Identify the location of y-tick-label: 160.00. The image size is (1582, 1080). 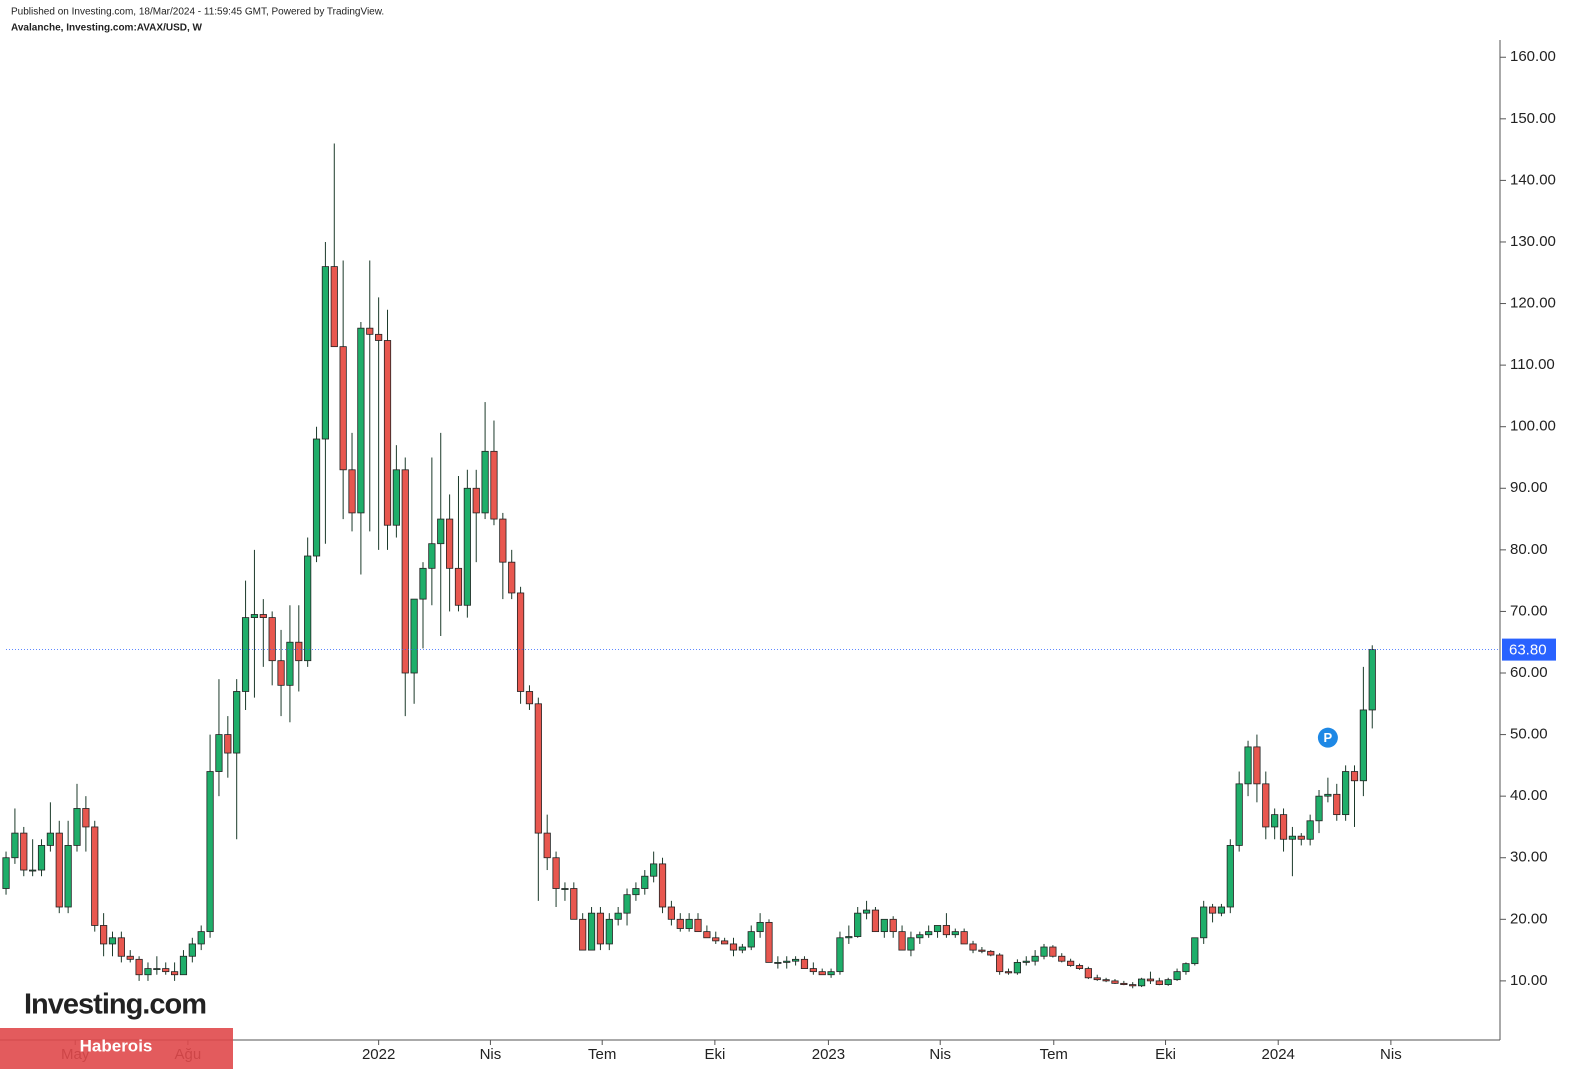
(1533, 56).